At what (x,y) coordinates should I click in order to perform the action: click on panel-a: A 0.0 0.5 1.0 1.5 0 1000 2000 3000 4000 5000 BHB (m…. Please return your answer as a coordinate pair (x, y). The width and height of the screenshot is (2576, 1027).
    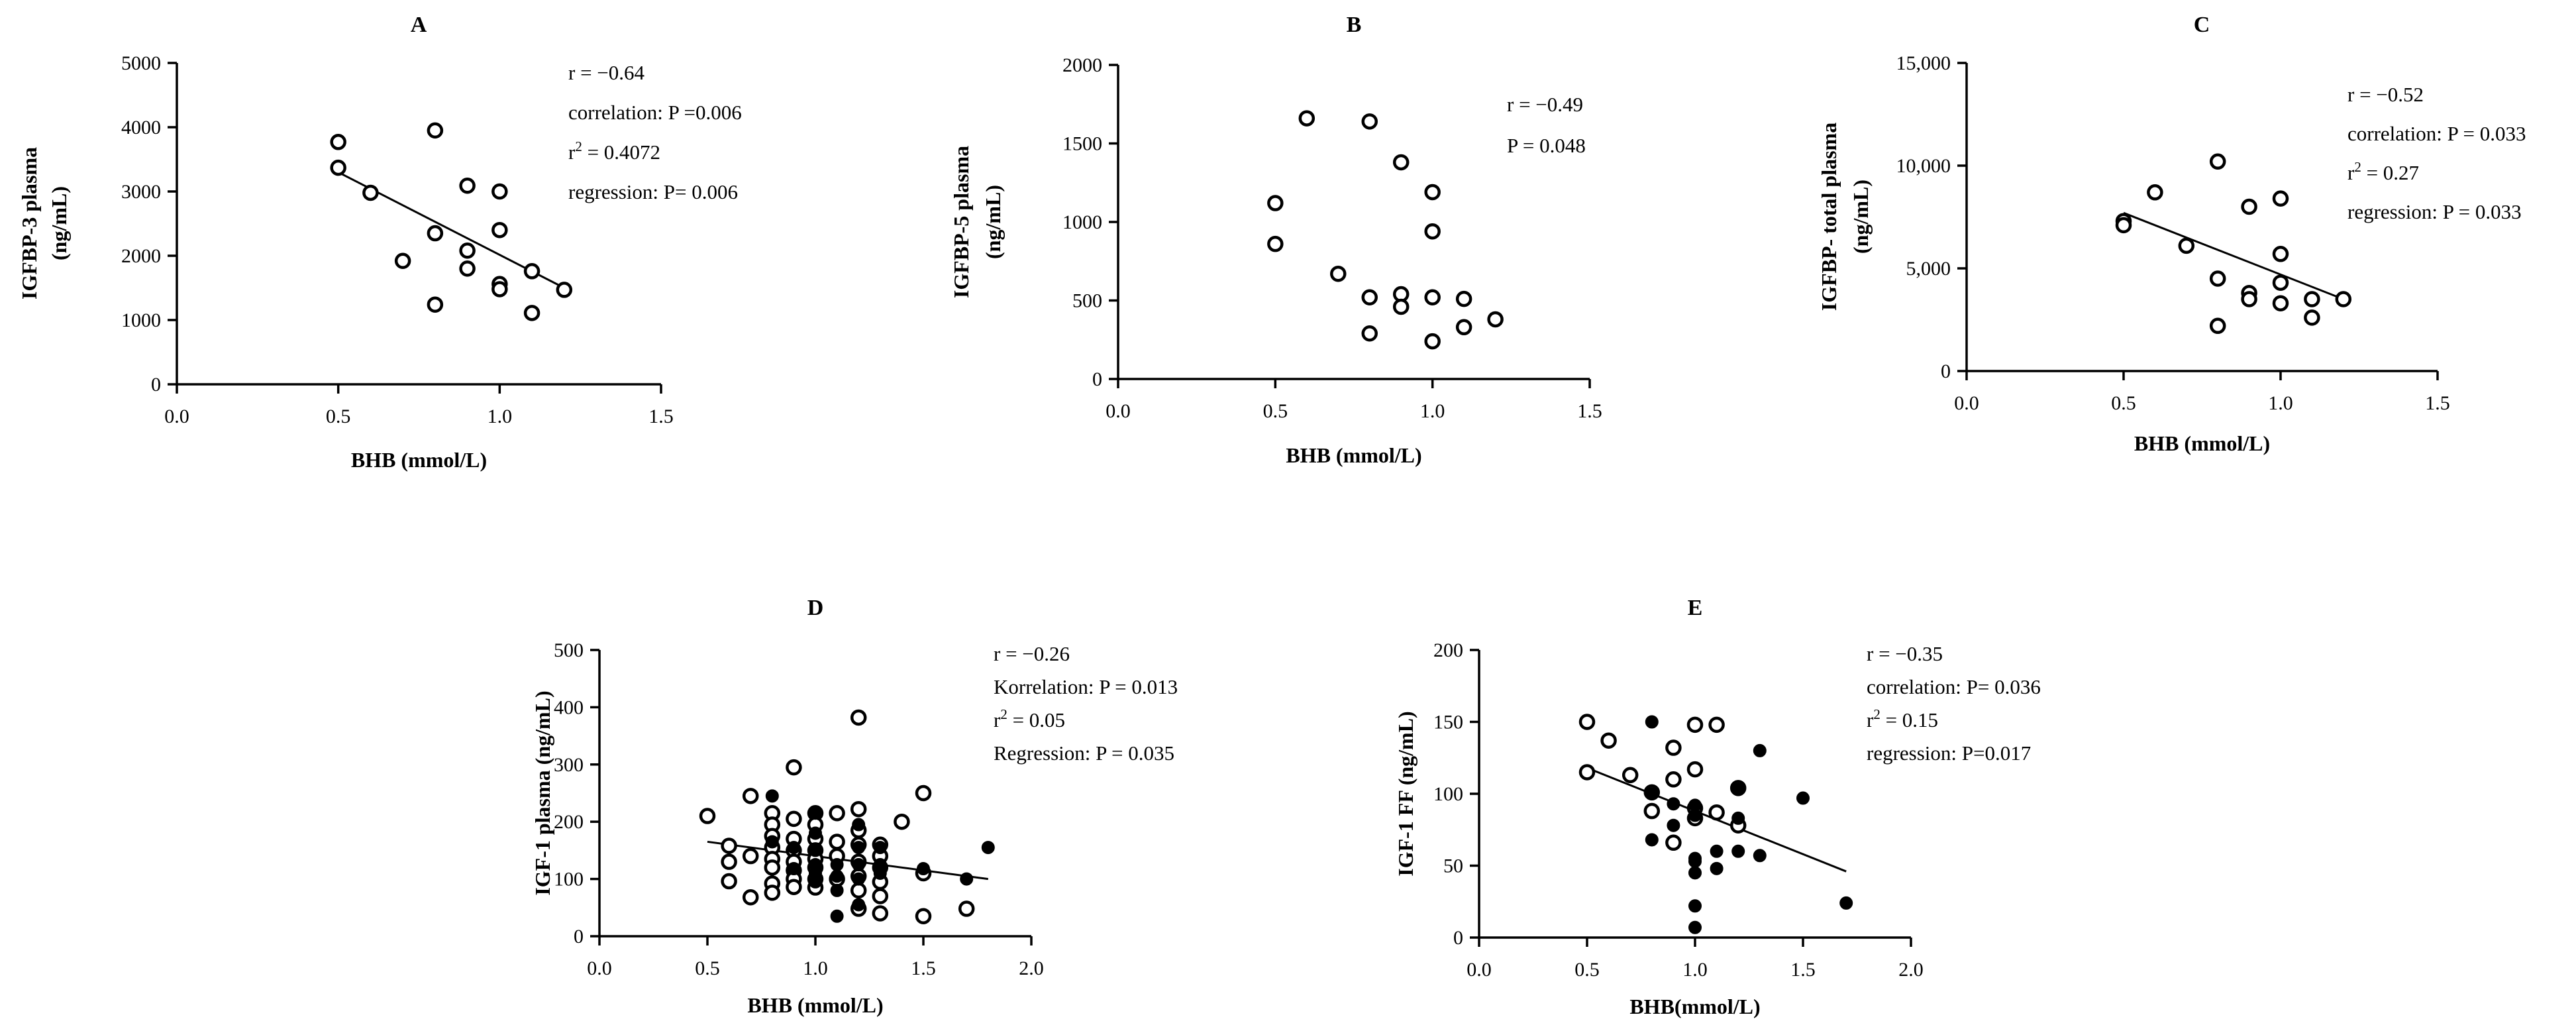
    Looking at the image, I should click on (379, 242).